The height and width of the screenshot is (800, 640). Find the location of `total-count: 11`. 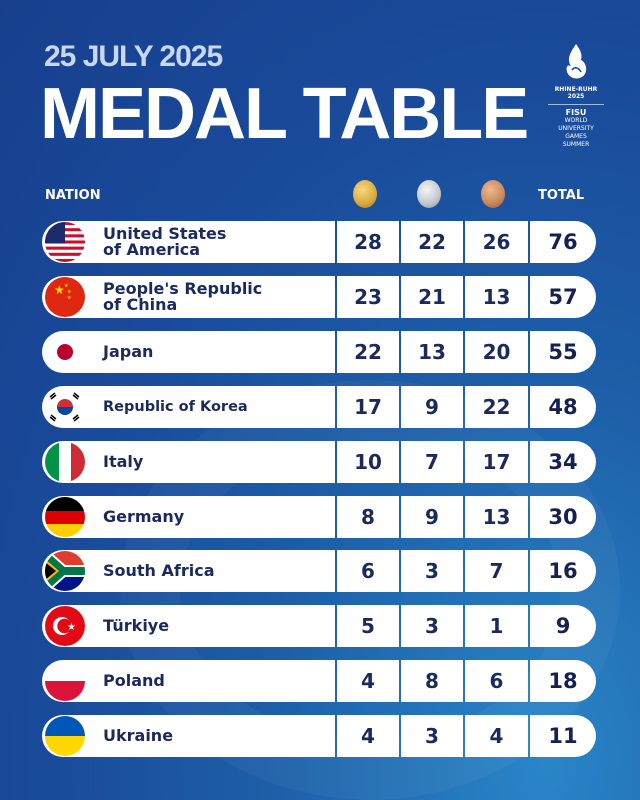

total-count: 11 is located at coordinates (563, 736).